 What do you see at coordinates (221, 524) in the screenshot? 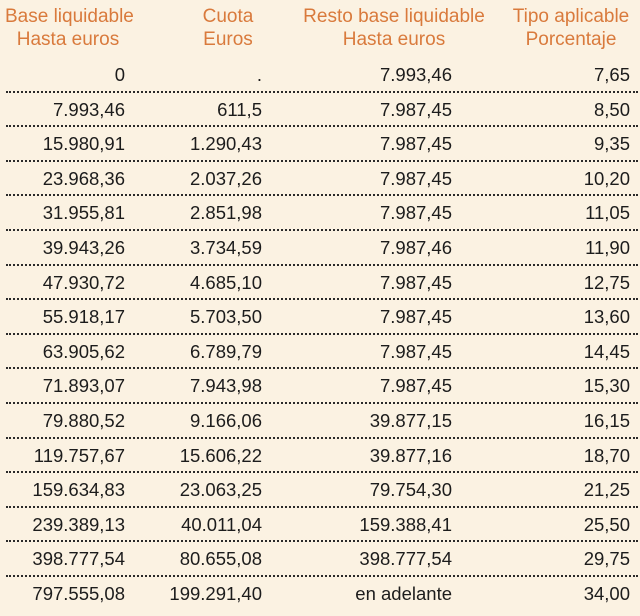
I see `cell-cuota: 40.011,04` at bounding box center [221, 524].